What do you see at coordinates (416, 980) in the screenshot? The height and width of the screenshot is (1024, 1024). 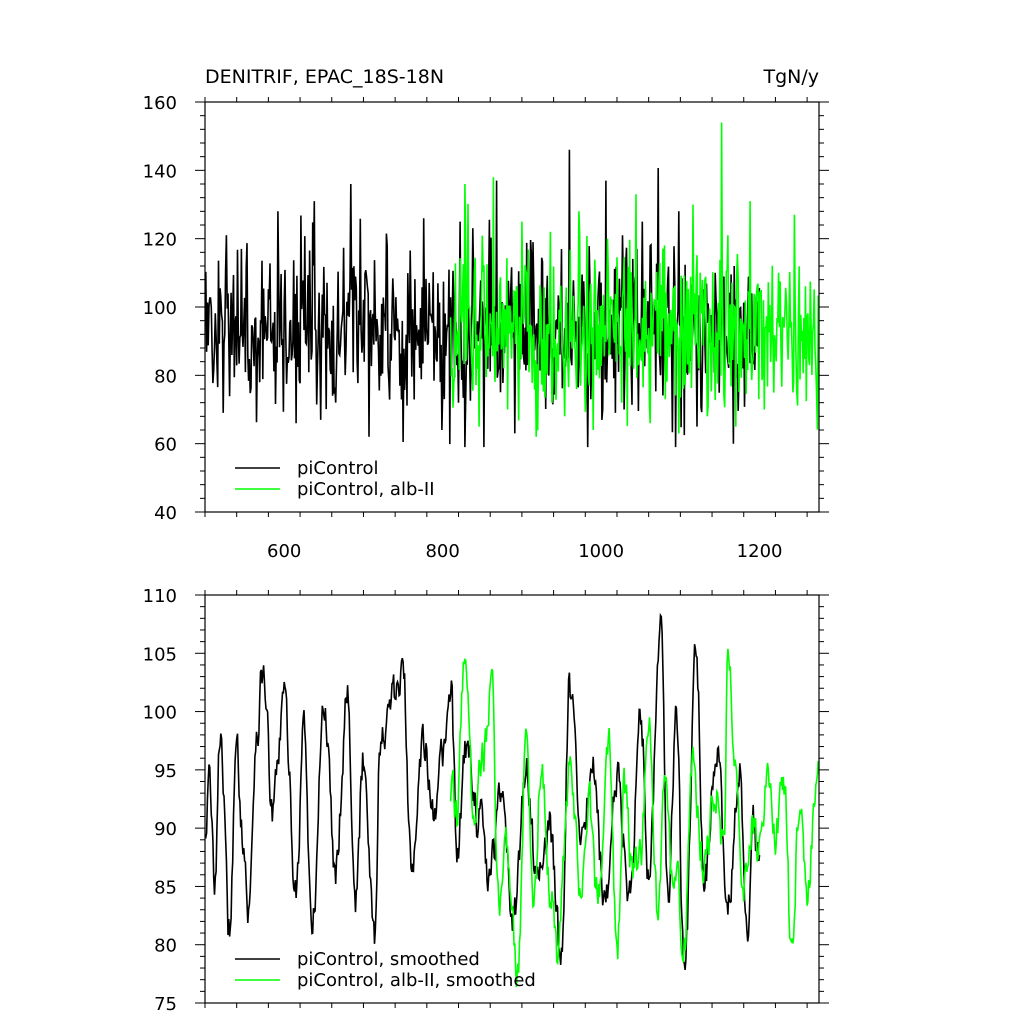 I see `legend-label: piControl, alb-II, smoothed` at bounding box center [416, 980].